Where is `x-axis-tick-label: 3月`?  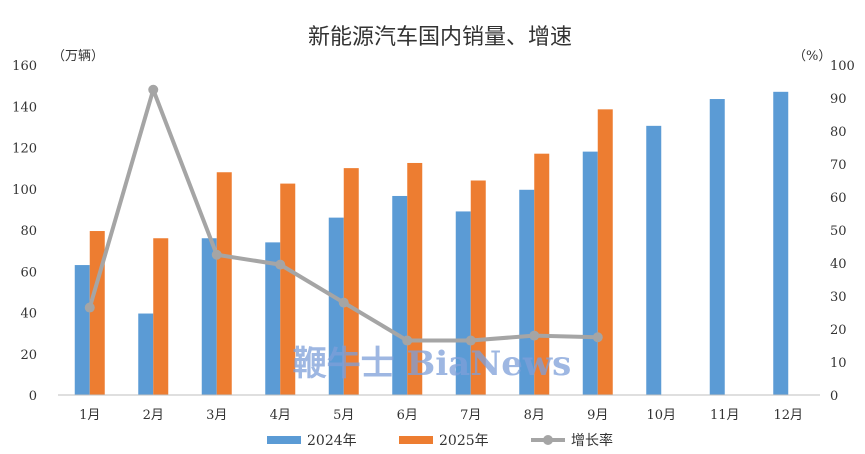 x-axis-tick-label: 3月 is located at coordinates (216, 415).